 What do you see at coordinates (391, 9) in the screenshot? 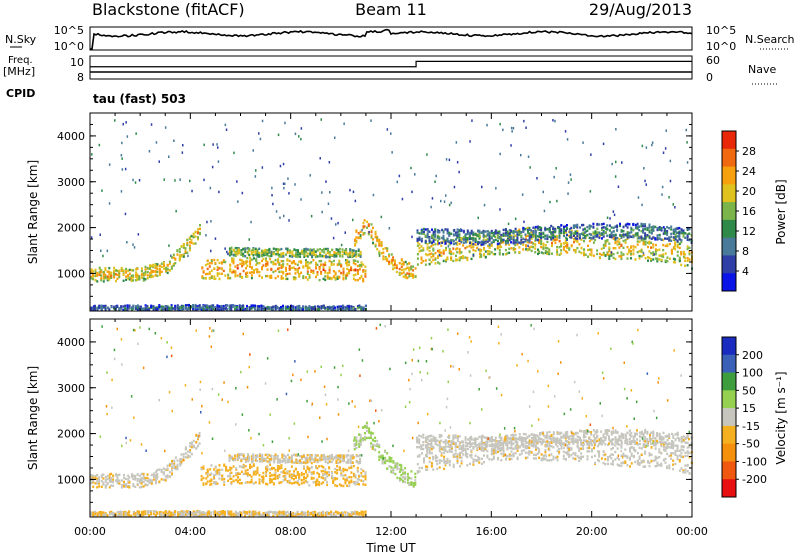
I see `beam-title: Beam 11` at bounding box center [391, 9].